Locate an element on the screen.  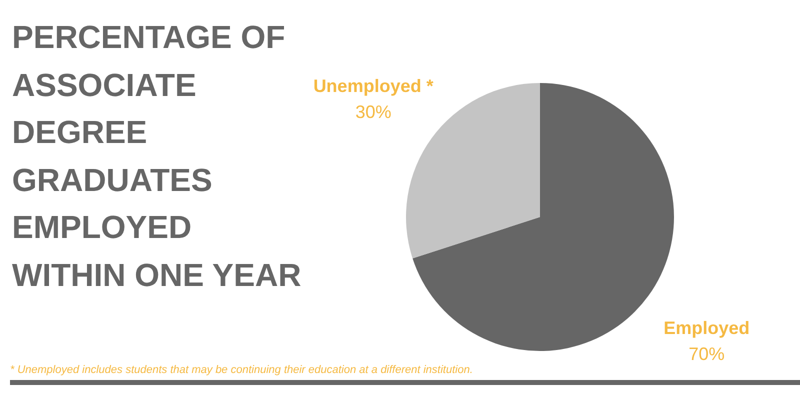
slice-label: Unemployed * is located at coordinates (373, 86).